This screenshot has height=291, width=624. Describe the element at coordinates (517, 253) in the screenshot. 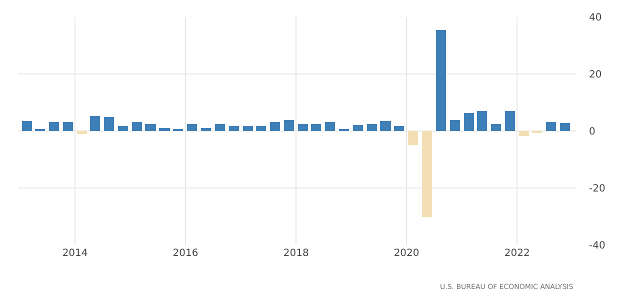

I see `x-tick-label: 2022` at that location.